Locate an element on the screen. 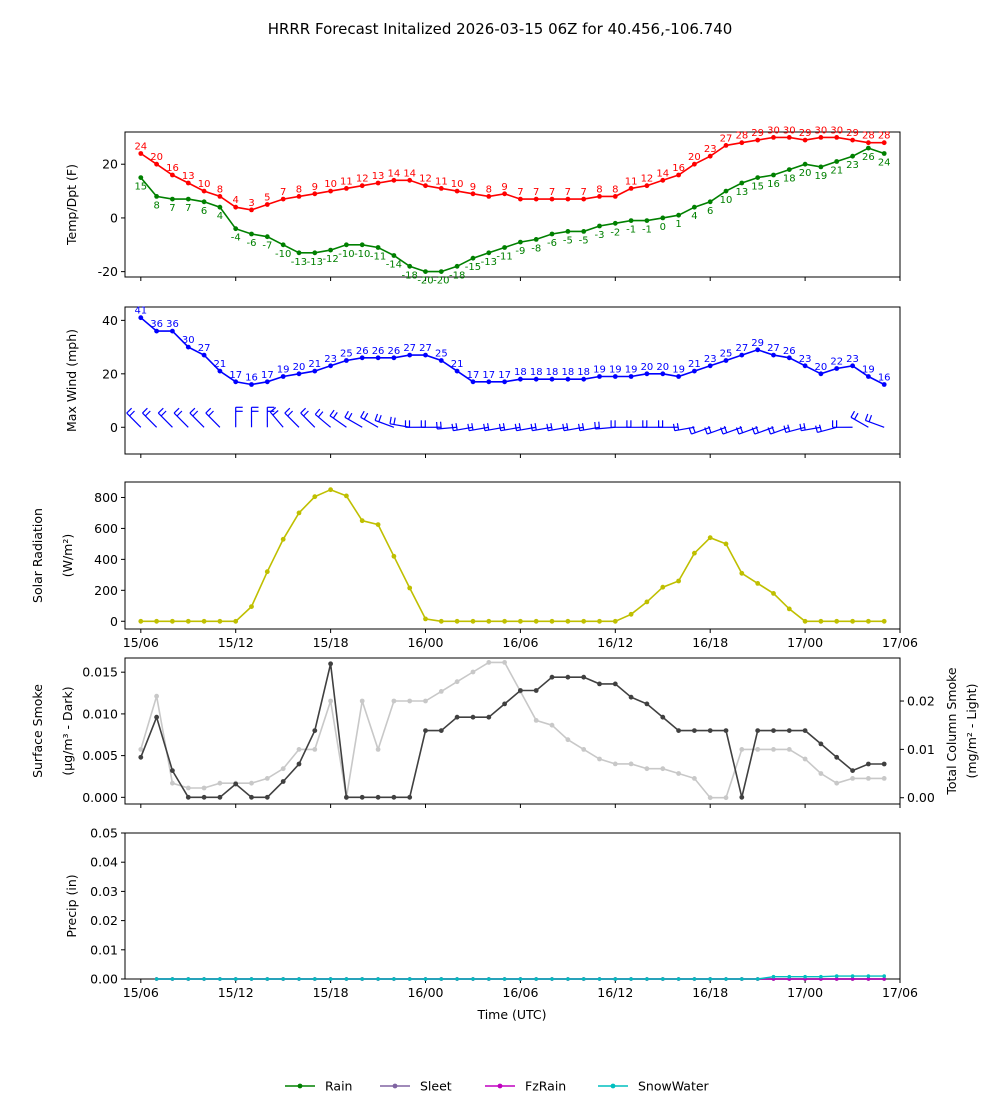  dewpoint-data-label: -10 is located at coordinates (283, 254).